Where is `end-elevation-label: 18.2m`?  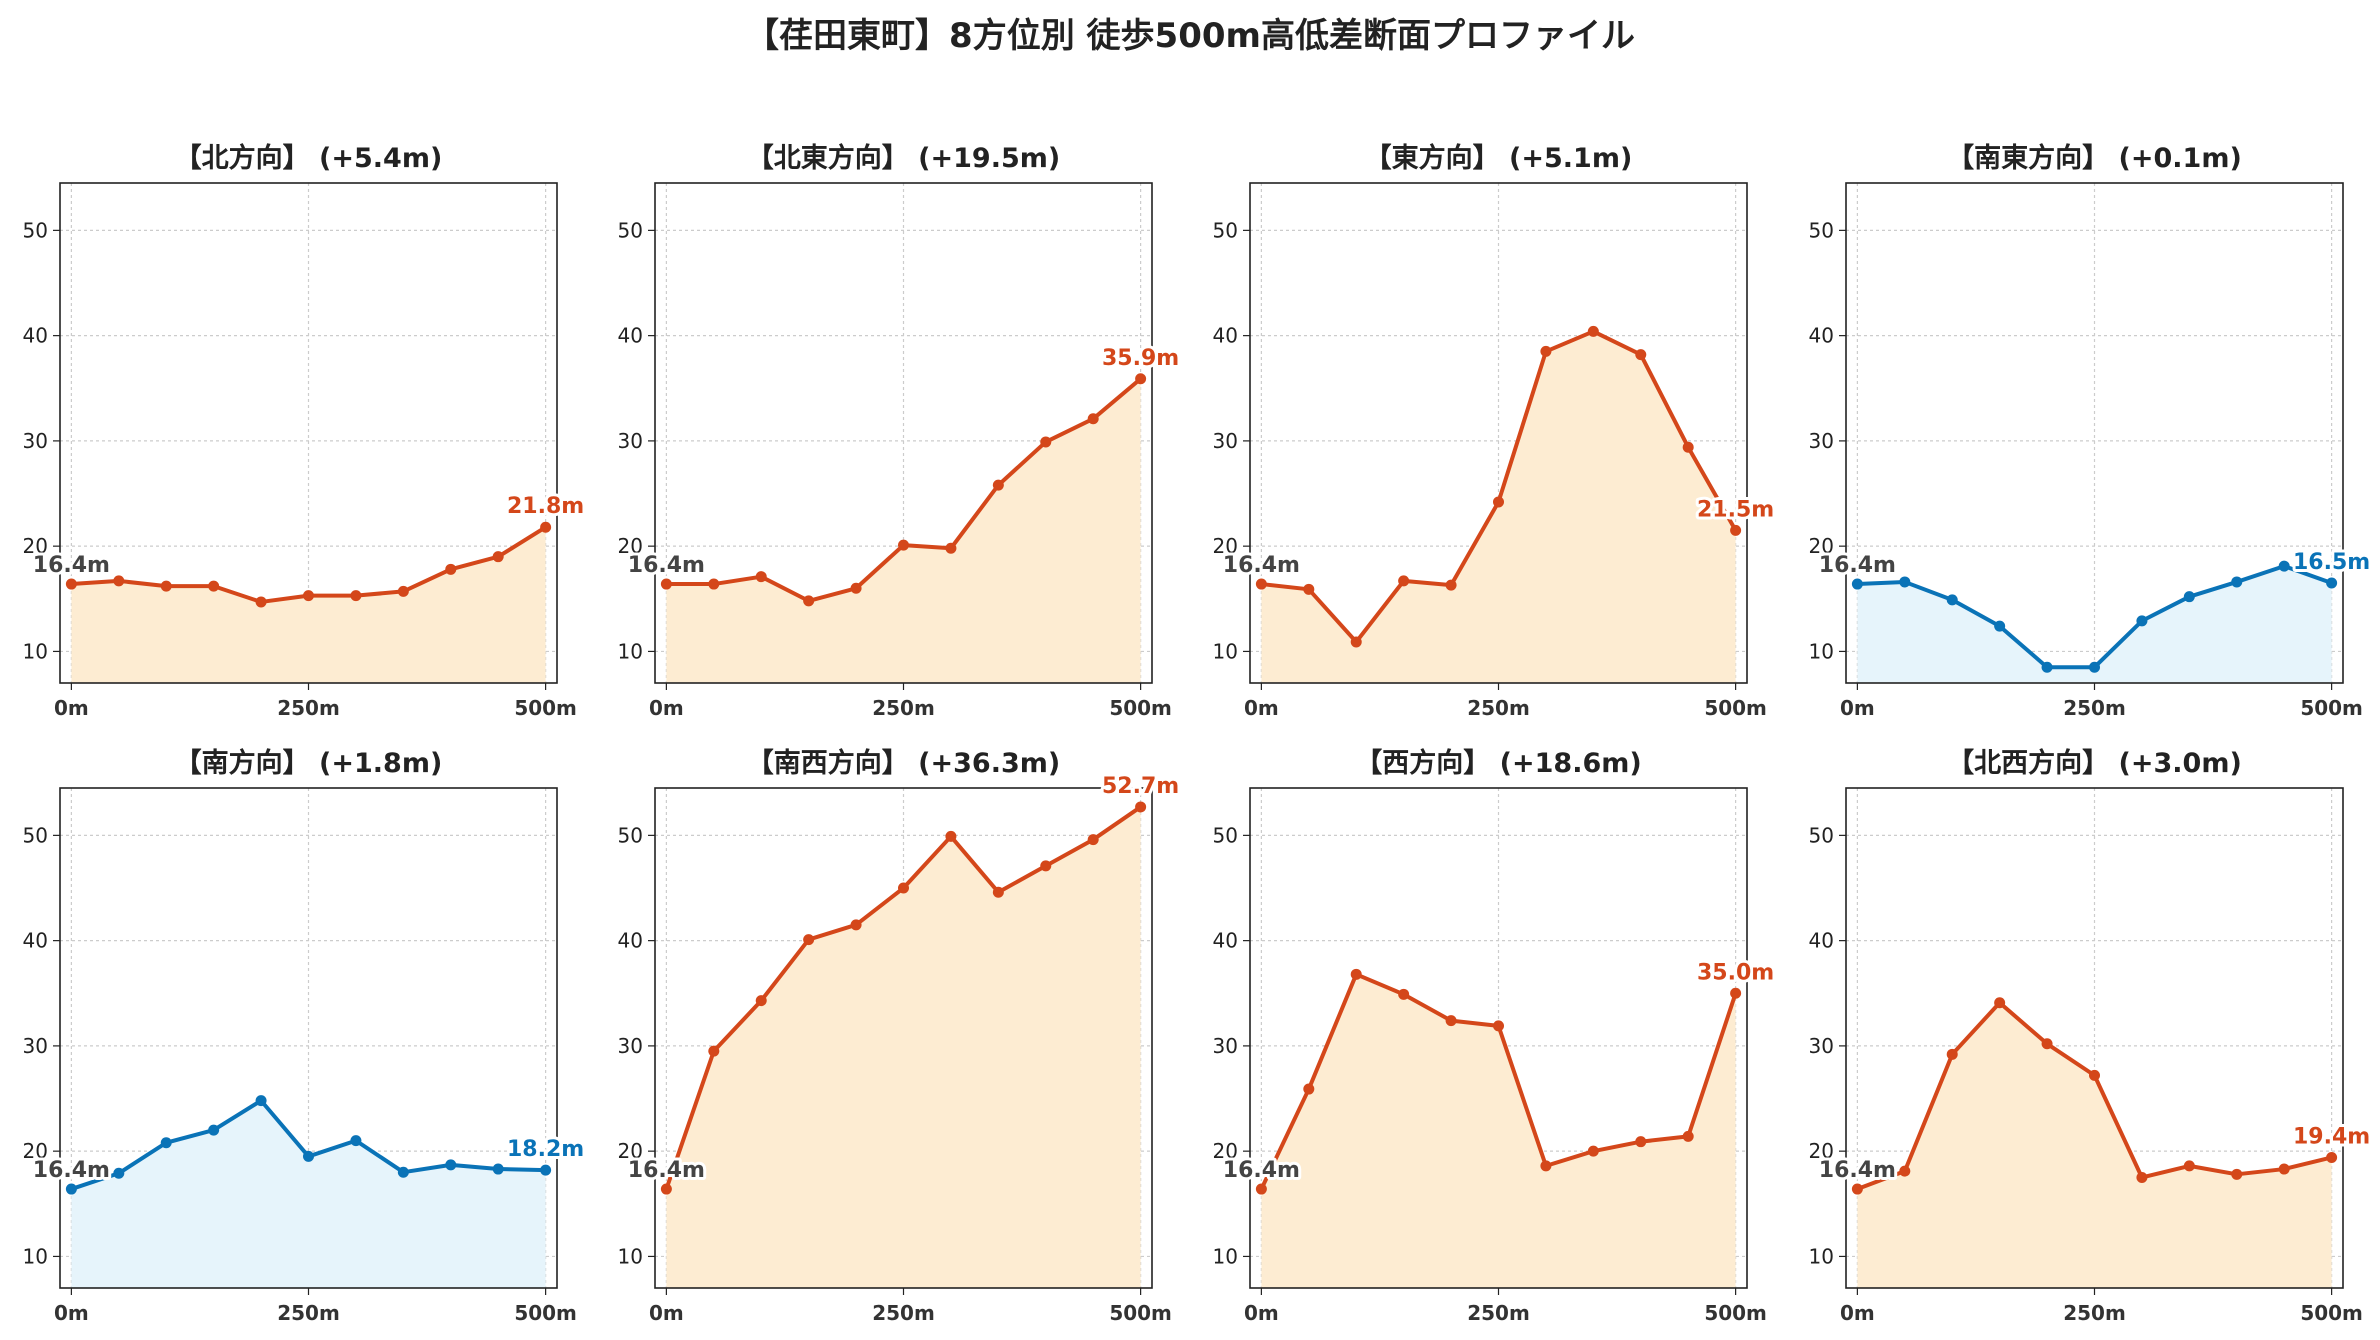
end-elevation-label: 18.2m is located at coordinates (545, 1149).